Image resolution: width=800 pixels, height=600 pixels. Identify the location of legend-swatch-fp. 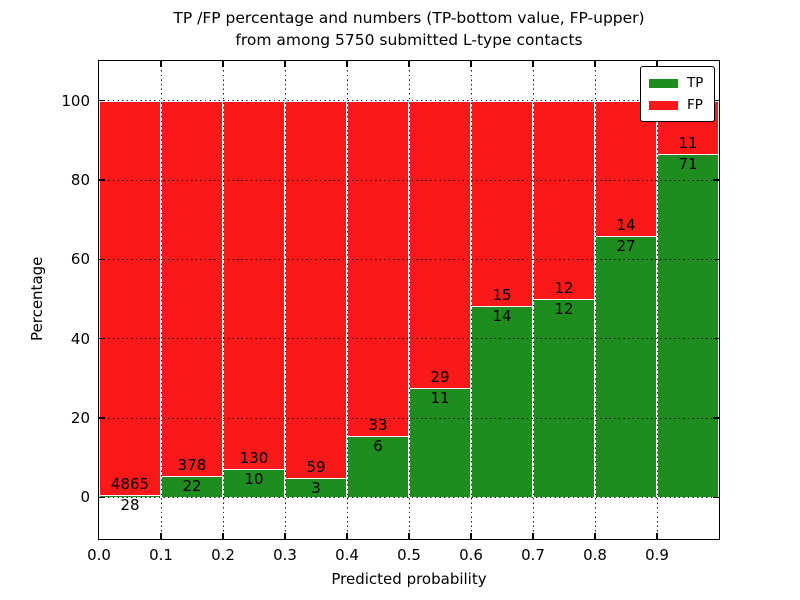
(663, 105).